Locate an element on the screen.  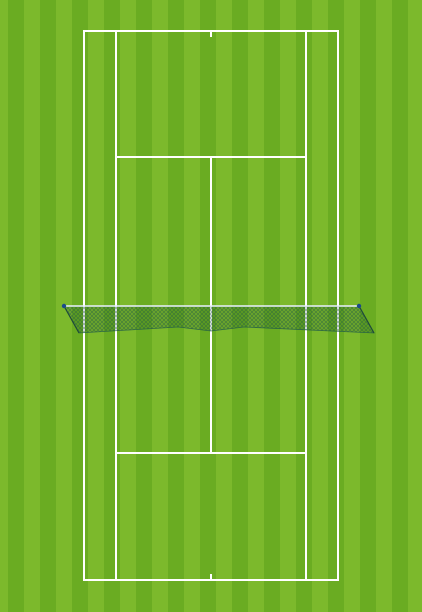
net-post-left is located at coordinates (64, 306).